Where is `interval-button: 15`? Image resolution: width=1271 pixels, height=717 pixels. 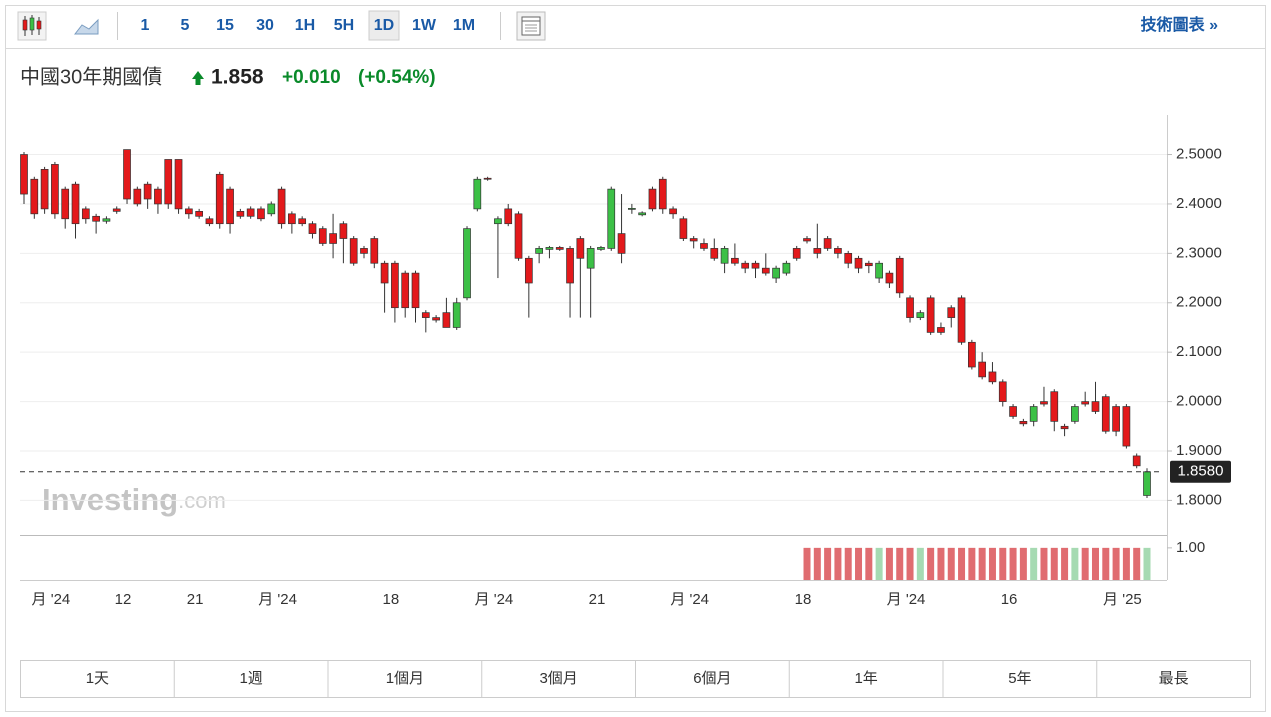 interval-button: 15 is located at coordinates (225, 25).